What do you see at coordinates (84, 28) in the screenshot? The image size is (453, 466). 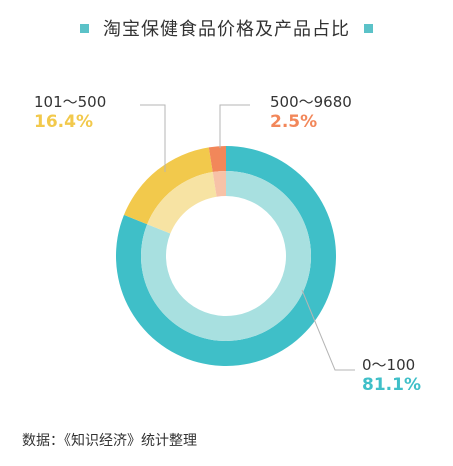 I see `title-marker-left` at bounding box center [84, 28].